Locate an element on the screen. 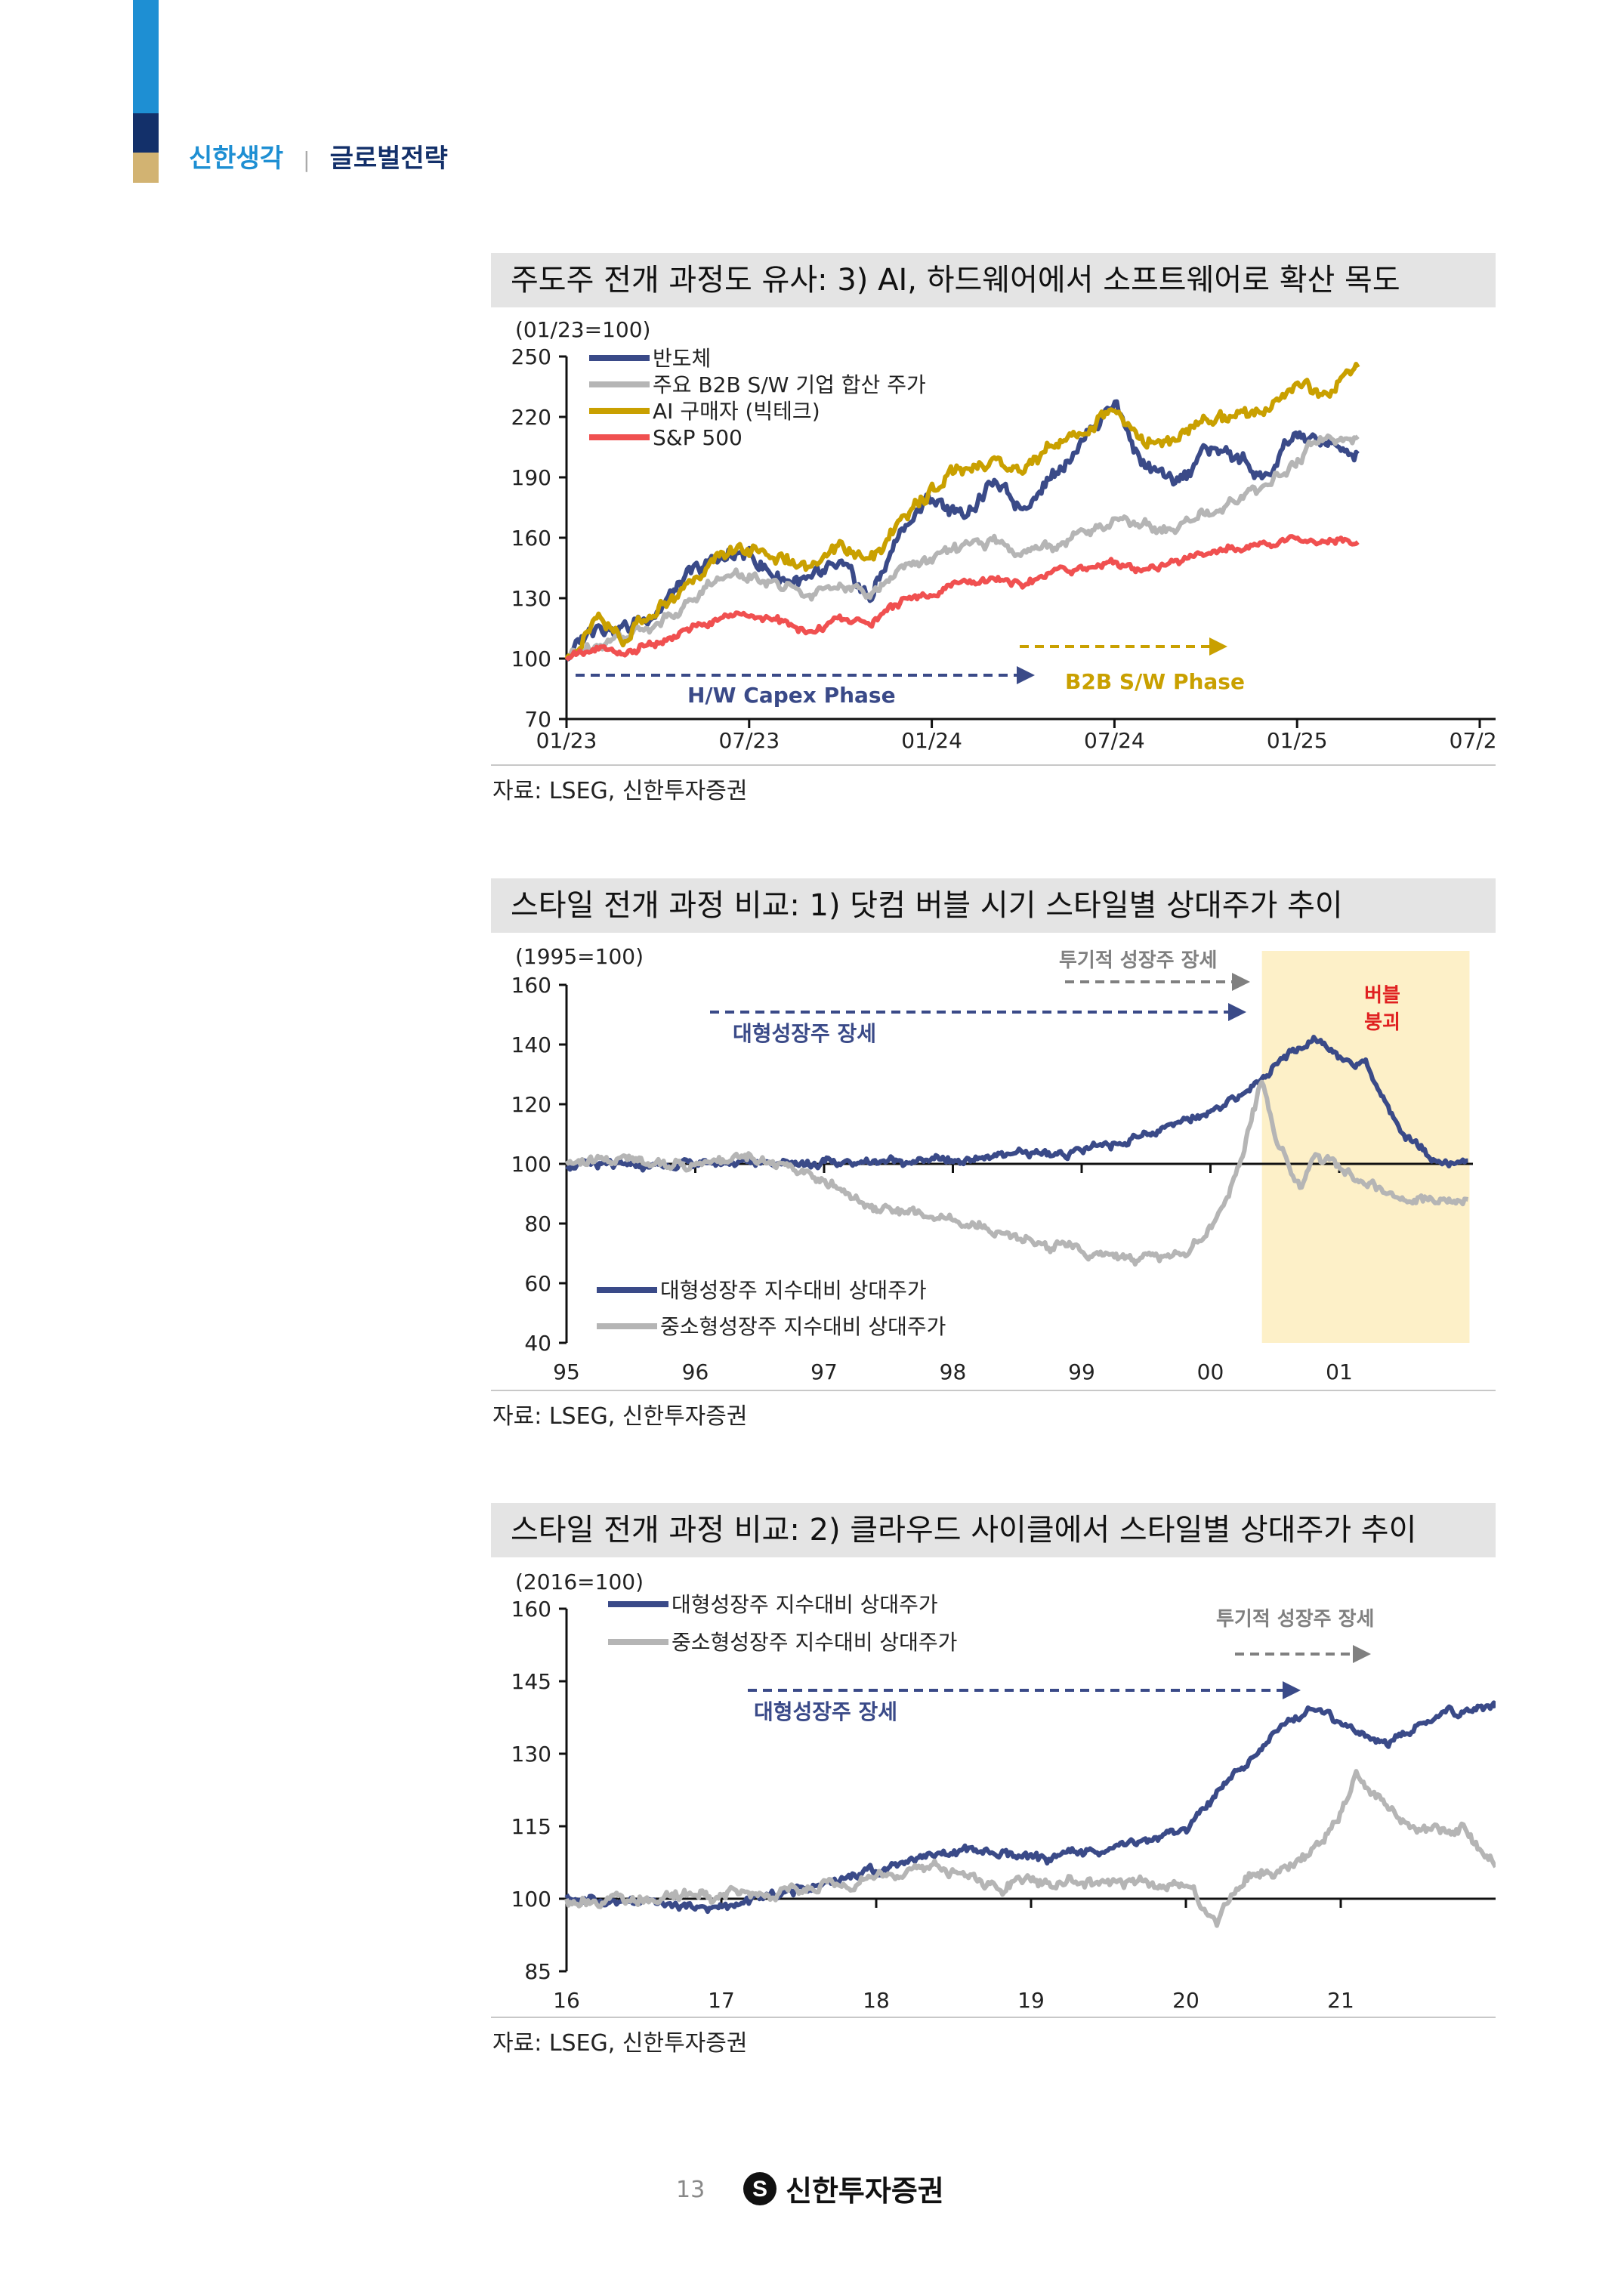 Image resolution: width=1624 pixels, height=2293 pixels. chart3-source: 자료: LSEG, 신한투자증권 is located at coordinates (620, 2043).